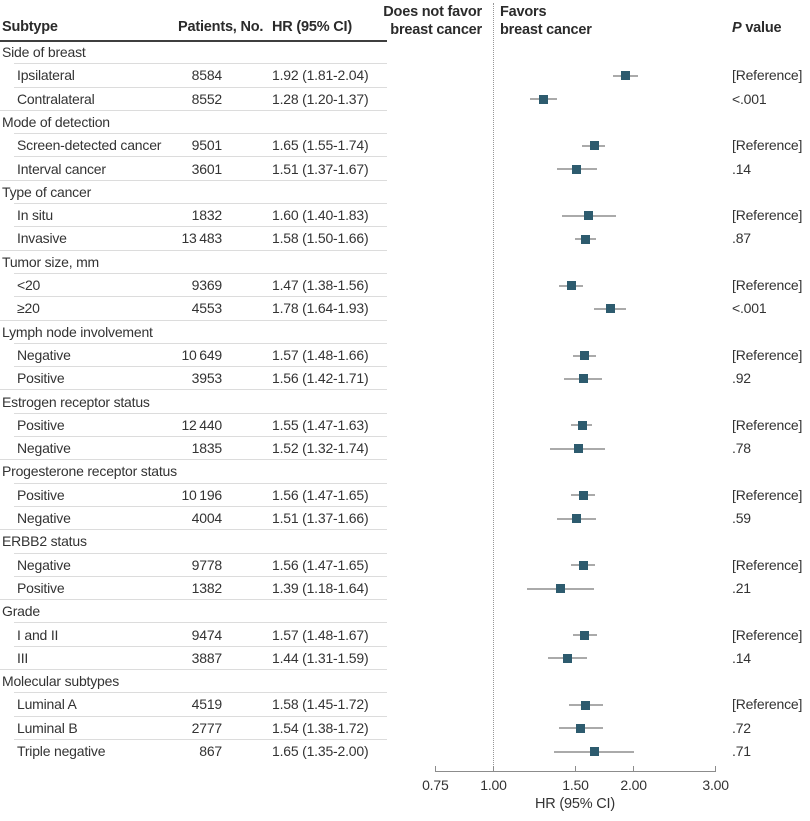 This screenshot has width=810, height=821. Describe the element at coordinates (29, 285) in the screenshot. I see `subtype-label: <20` at that location.